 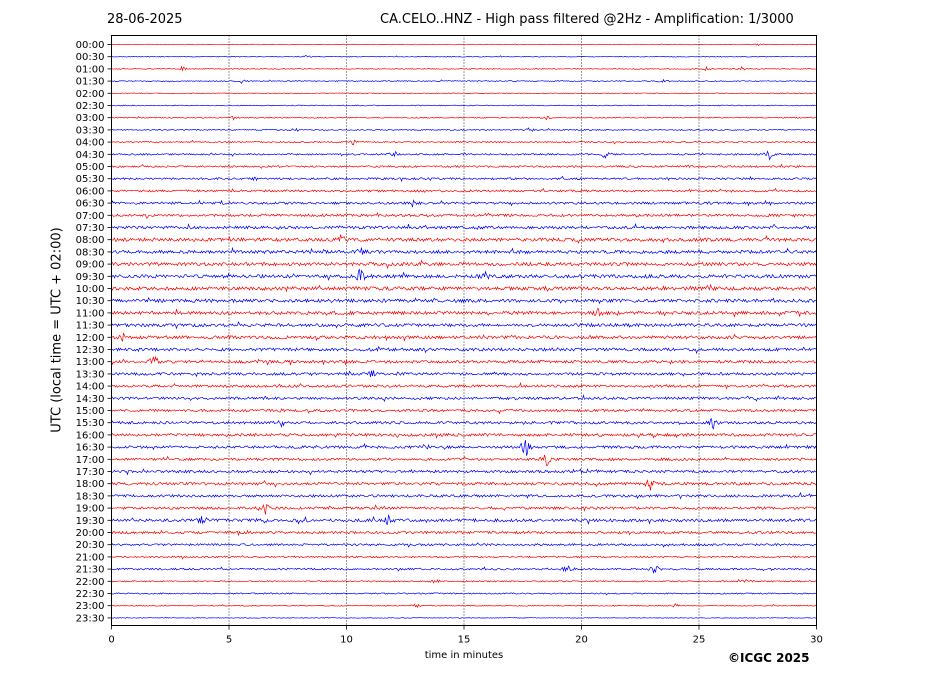 What do you see at coordinates (90, 167) in the screenshot?
I see `y-tick-label: 05:00` at bounding box center [90, 167].